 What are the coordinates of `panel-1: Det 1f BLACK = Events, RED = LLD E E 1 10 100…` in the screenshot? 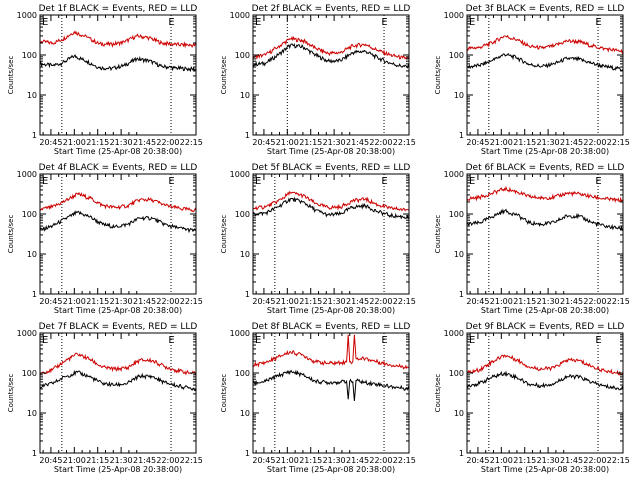 It's located at (105, 80).